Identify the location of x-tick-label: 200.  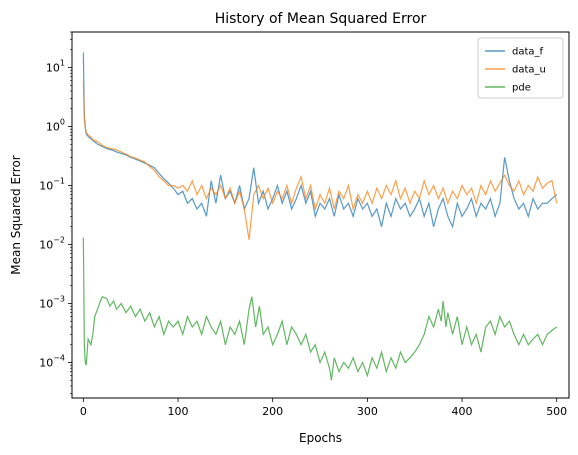
(272, 411).